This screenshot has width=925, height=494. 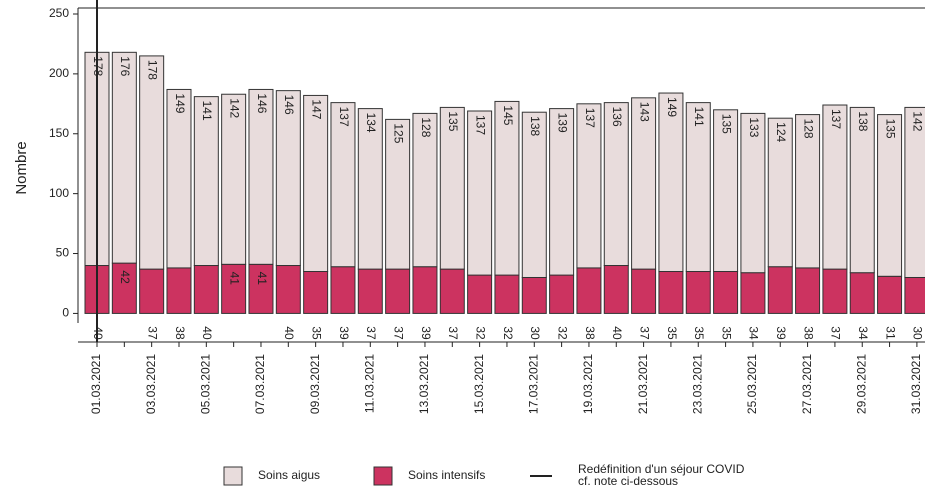 What do you see at coordinates (383, 476) in the screenshot?
I see `legend-swatch` at bounding box center [383, 476].